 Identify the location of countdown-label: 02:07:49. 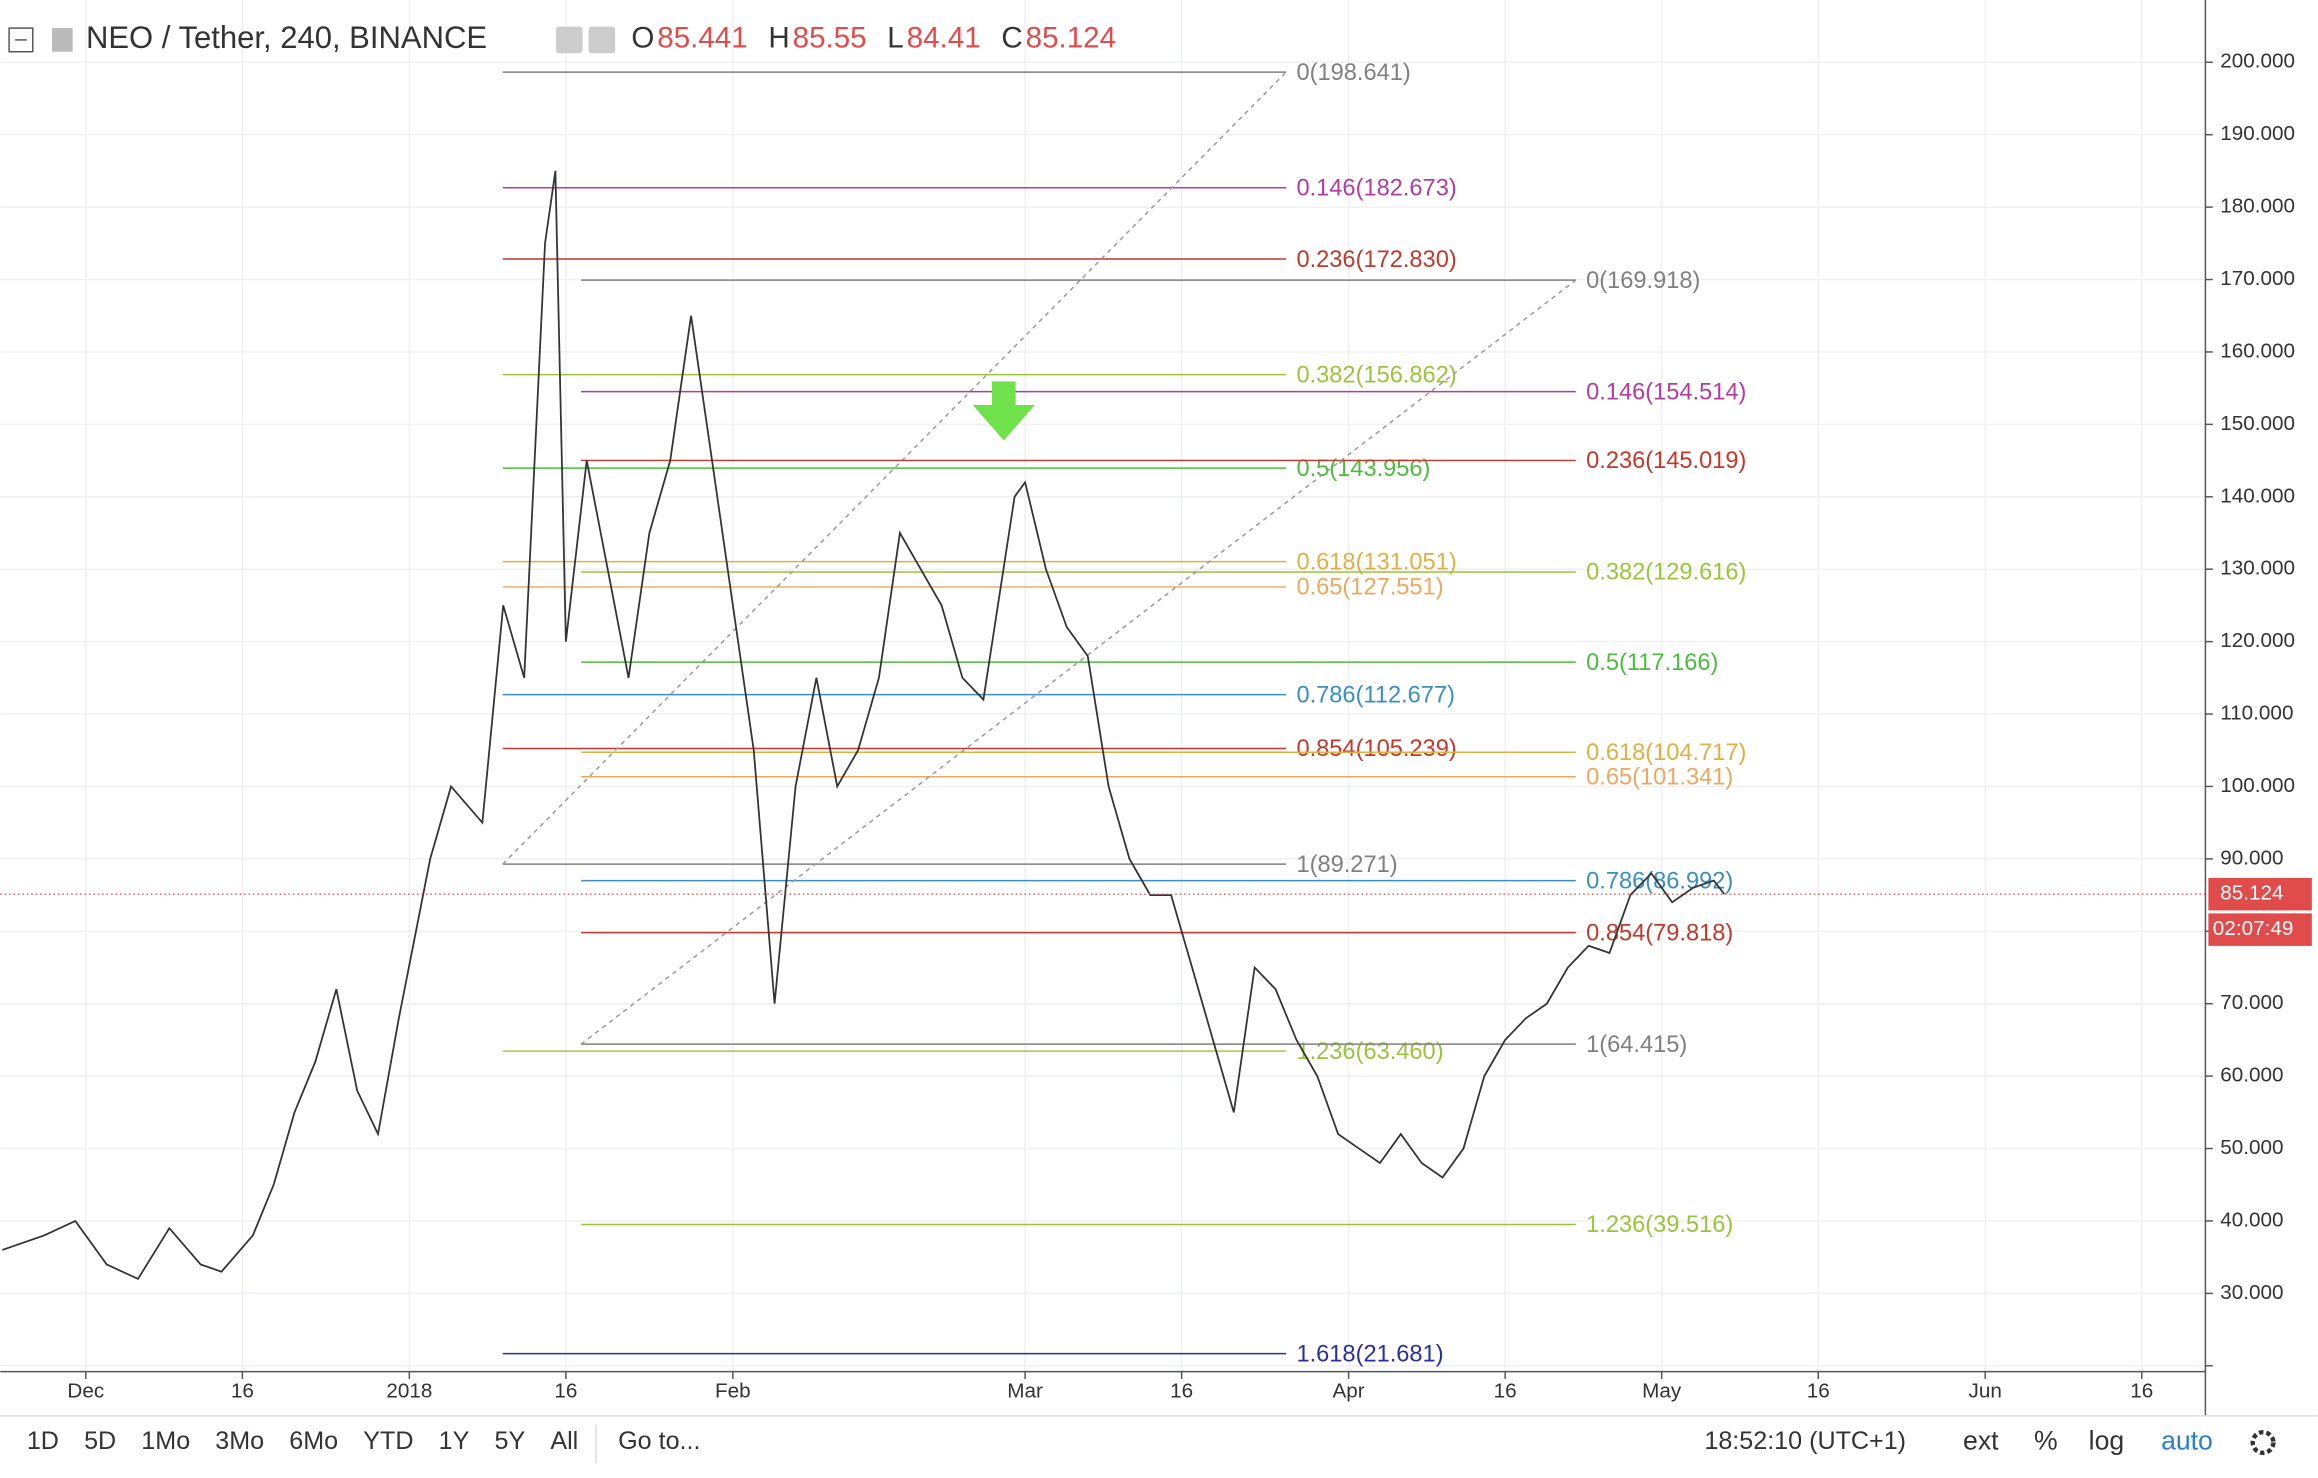
(2253, 928).